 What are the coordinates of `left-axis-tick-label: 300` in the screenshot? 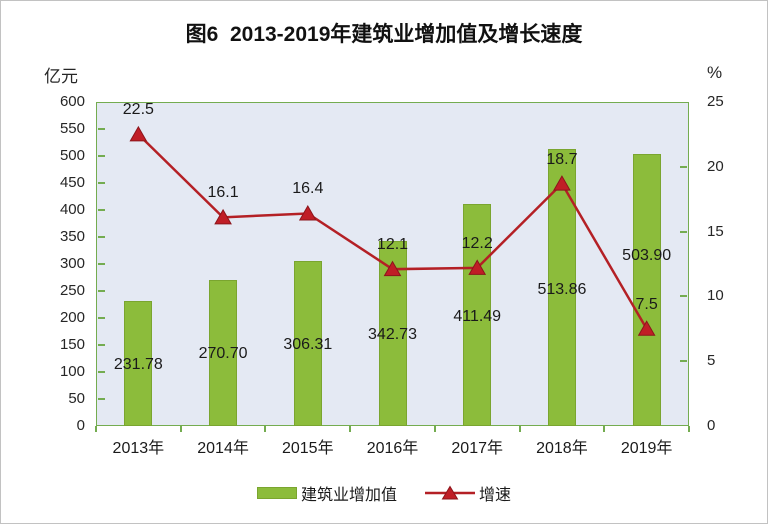 It's located at (72, 263).